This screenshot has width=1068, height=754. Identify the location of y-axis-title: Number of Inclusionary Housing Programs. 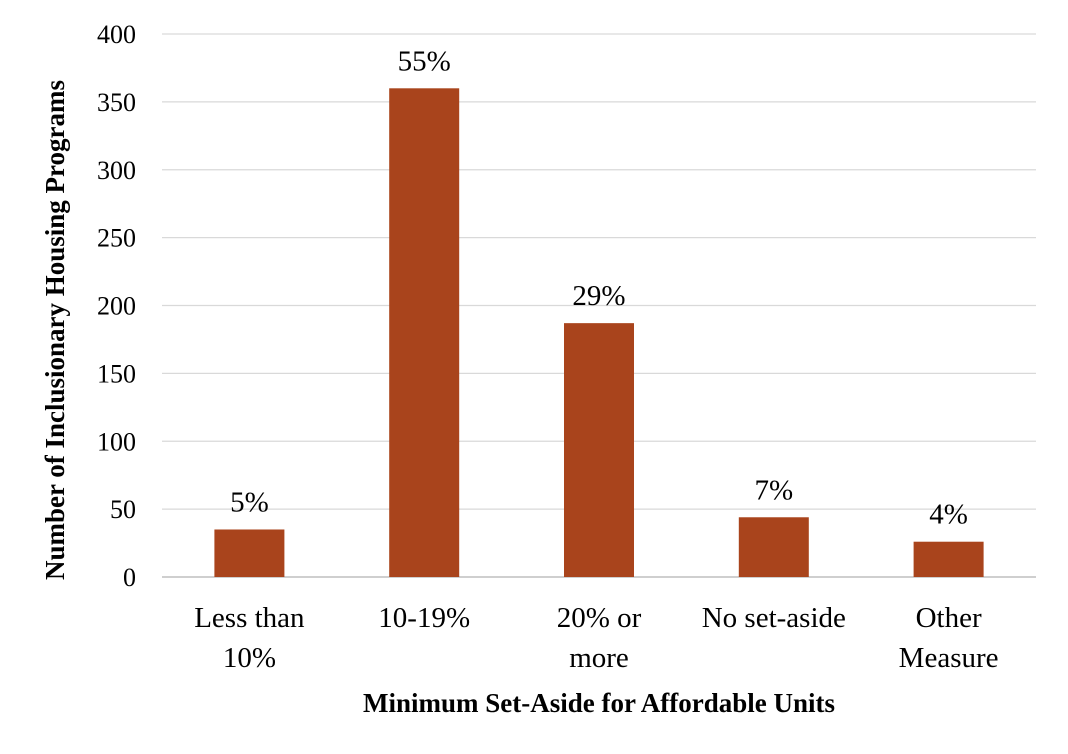
(55, 330).